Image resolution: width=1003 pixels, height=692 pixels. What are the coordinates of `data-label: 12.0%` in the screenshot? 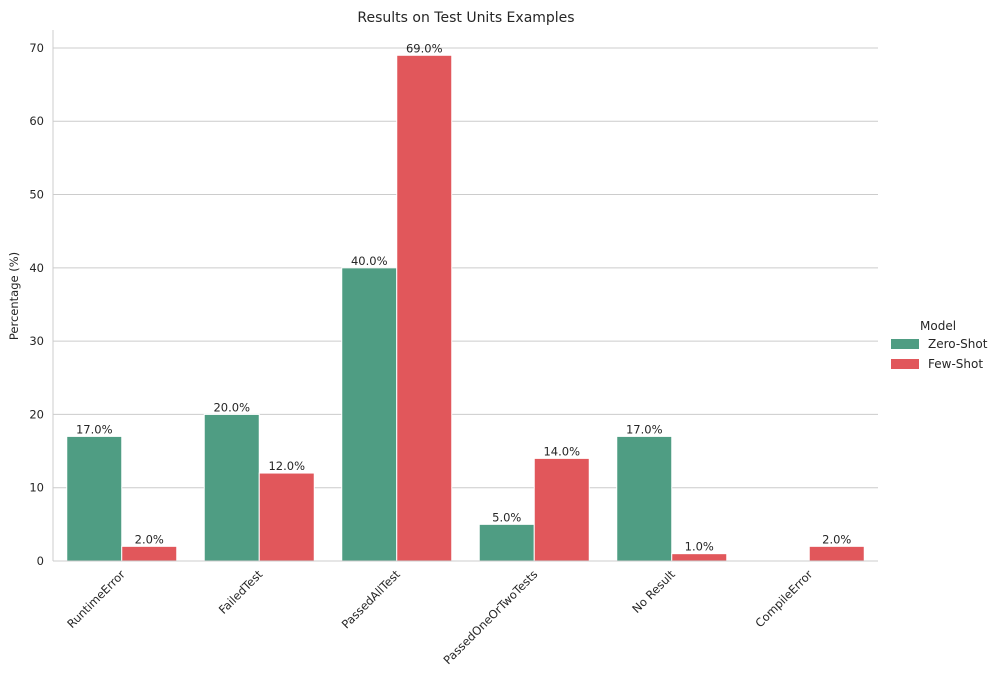 It's located at (286, 466).